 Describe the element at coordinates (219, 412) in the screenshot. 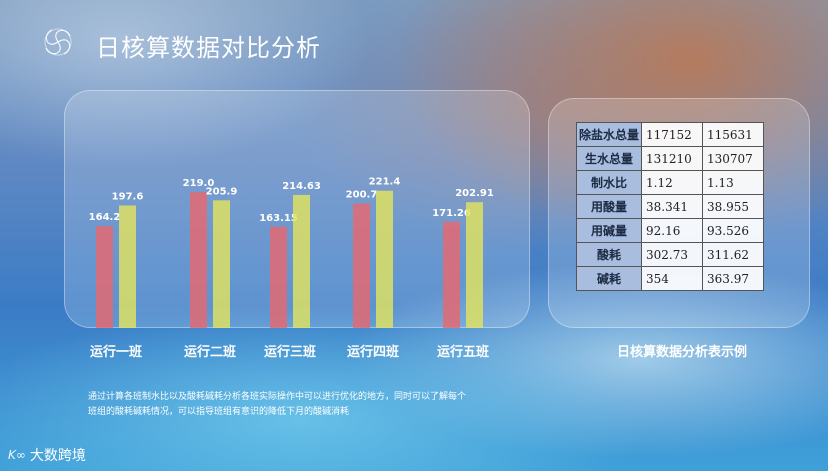

I see `description-line: 班组的酸耗碱耗情况，可以指导班组有意识的降低下月的酸碱消耗` at that location.